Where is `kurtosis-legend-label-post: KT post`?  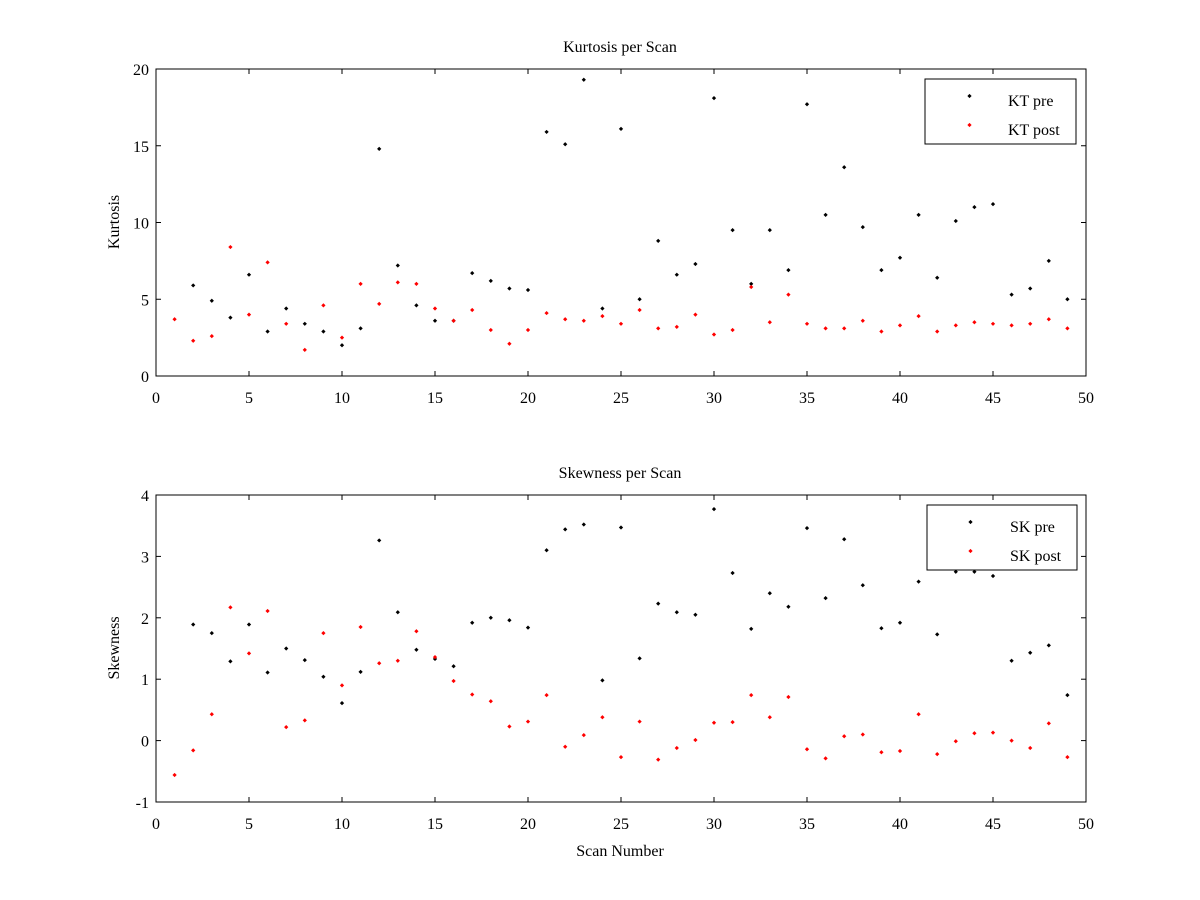
kurtosis-legend-label-post: KT post is located at coordinates (1034, 130).